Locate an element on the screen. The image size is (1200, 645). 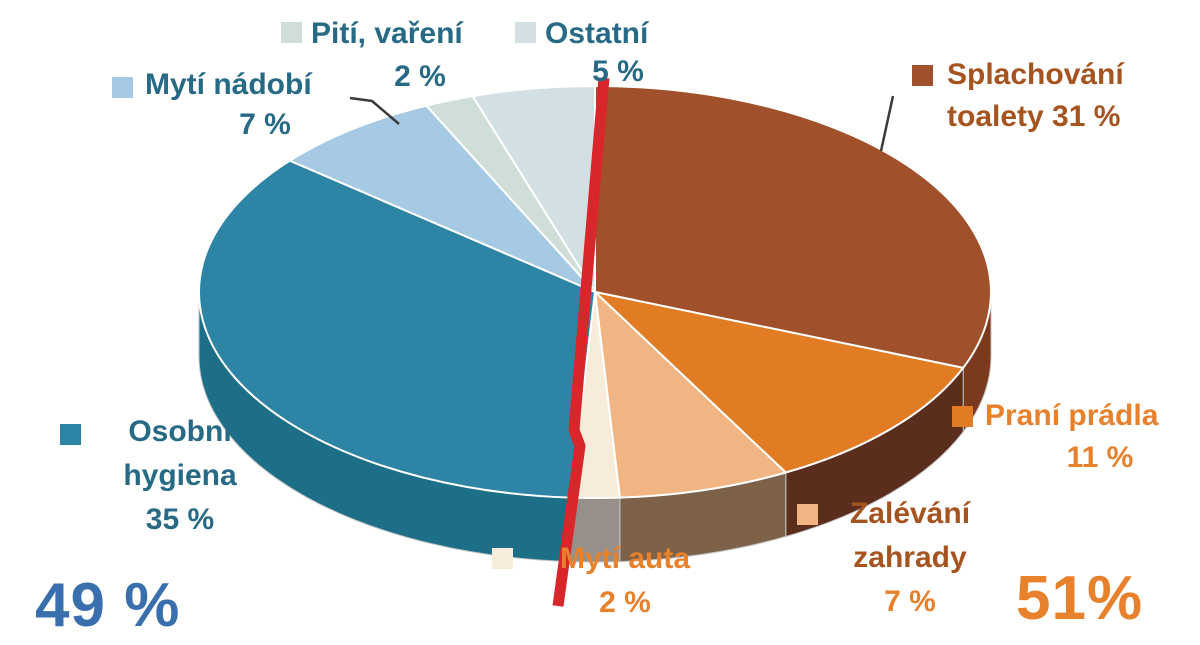
total-left-49: 49 % is located at coordinates (108, 605).